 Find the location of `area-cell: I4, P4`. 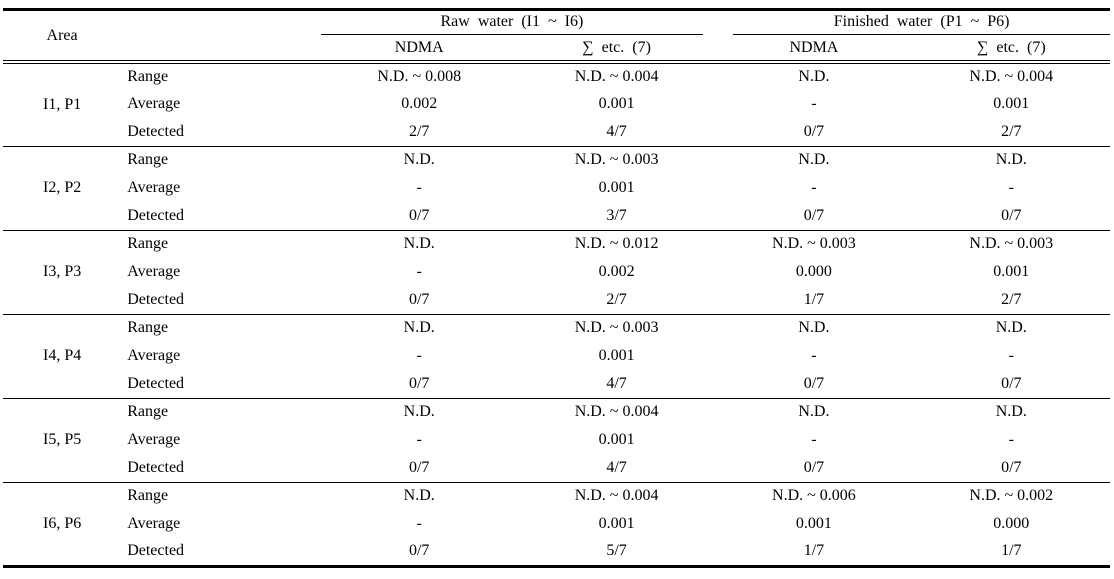

area-cell: I4, P4 is located at coordinates (62, 356).